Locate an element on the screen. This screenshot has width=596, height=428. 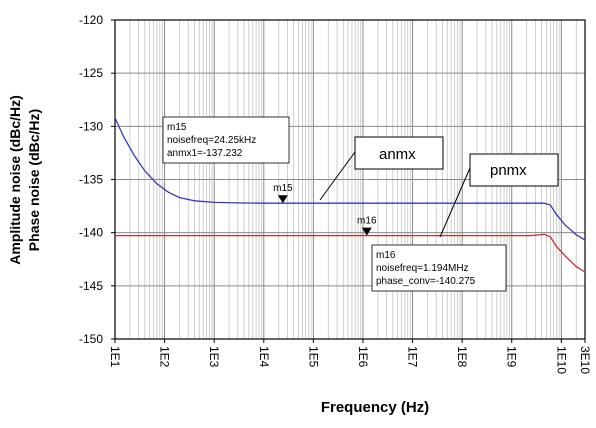
x-tick-label: 1E7 is located at coordinates (413, 357).